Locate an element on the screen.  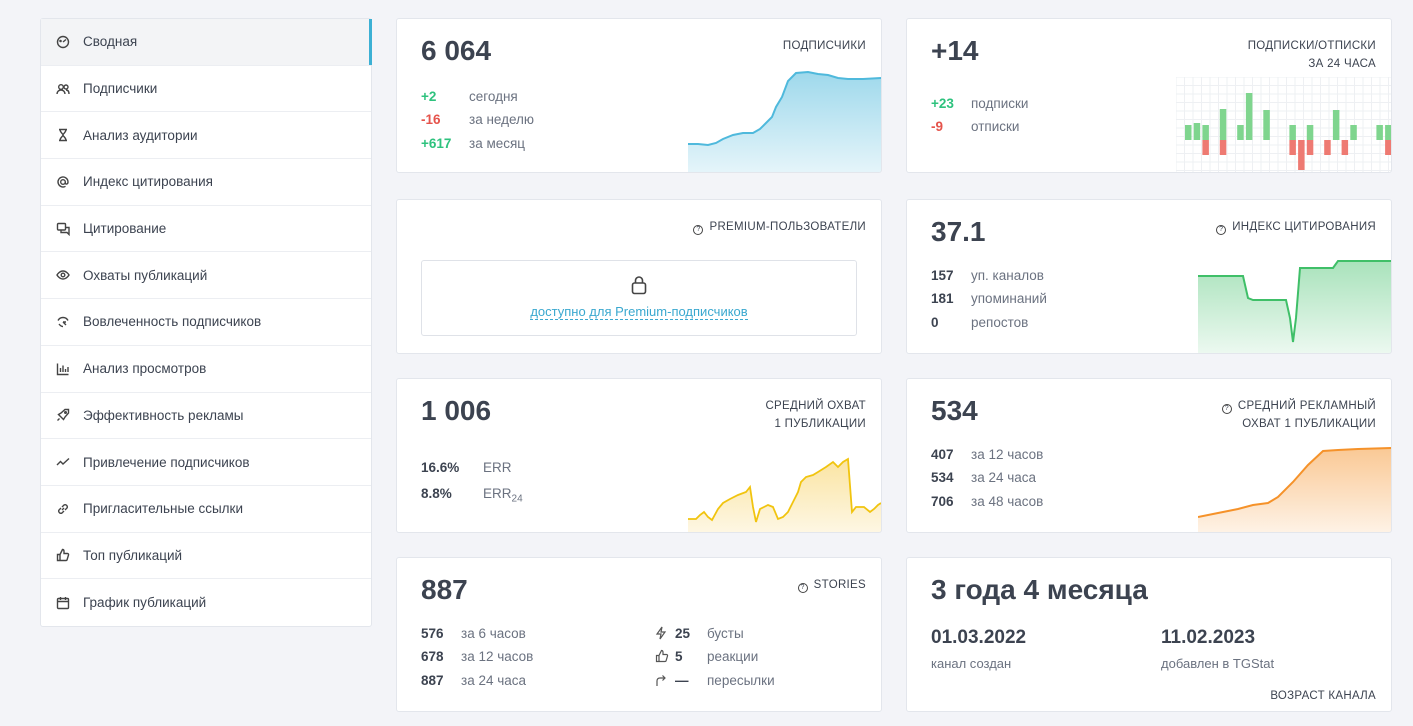
stories-6h-value: 576 is located at coordinates (432, 633).